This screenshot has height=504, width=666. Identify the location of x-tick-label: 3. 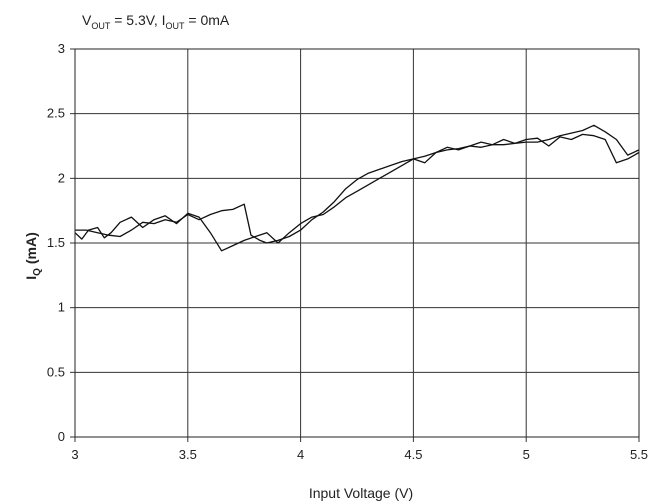
(74, 454).